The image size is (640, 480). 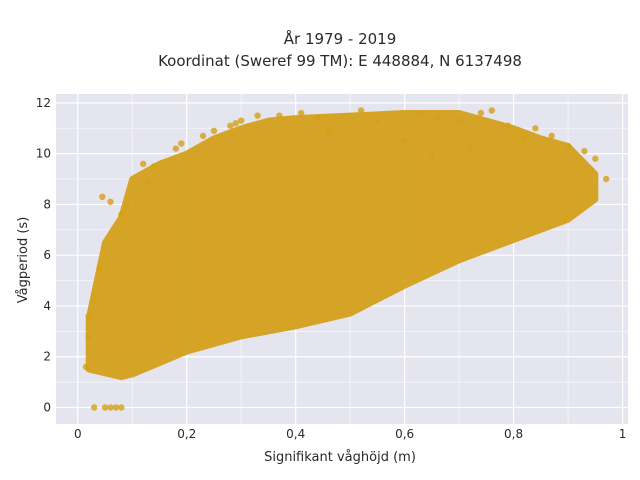 What do you see at coordinates (295, 434) in the screenshot?
I see `x-tick-label: 0,4` at bounding box center [295, 434].